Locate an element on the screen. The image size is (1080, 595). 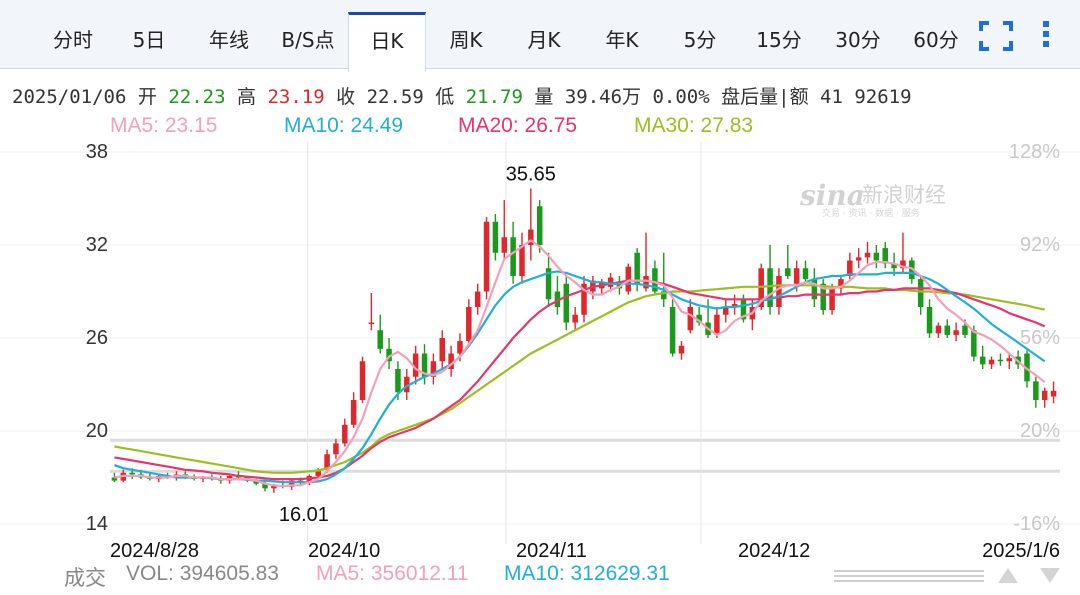
x-tick-label: 2024/12 is located at coordinates (774, 551).